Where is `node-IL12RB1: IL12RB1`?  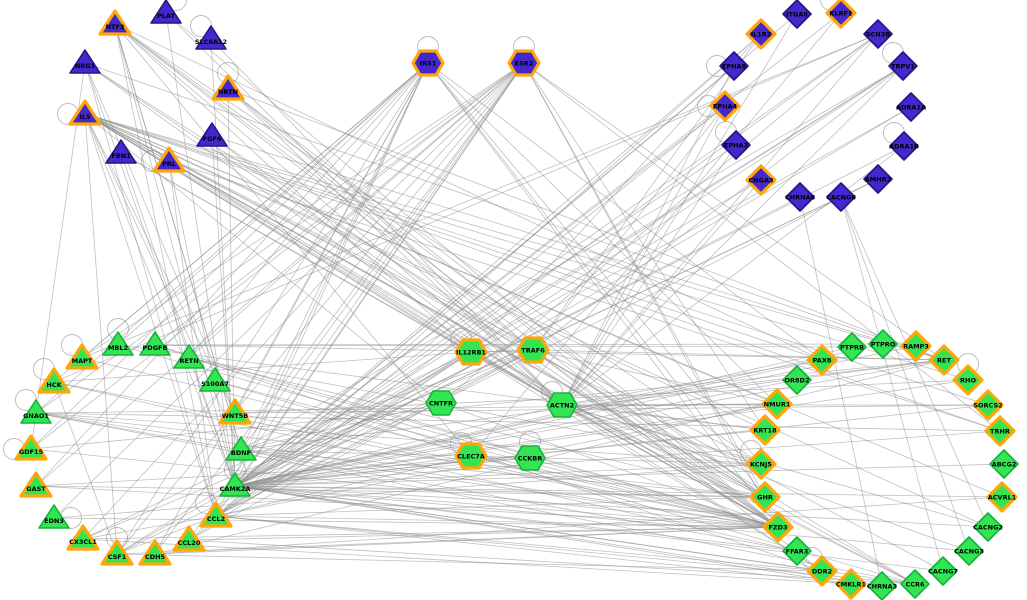
node-IL12RB1: IL12RB1 is located at coordinates (471, 352).